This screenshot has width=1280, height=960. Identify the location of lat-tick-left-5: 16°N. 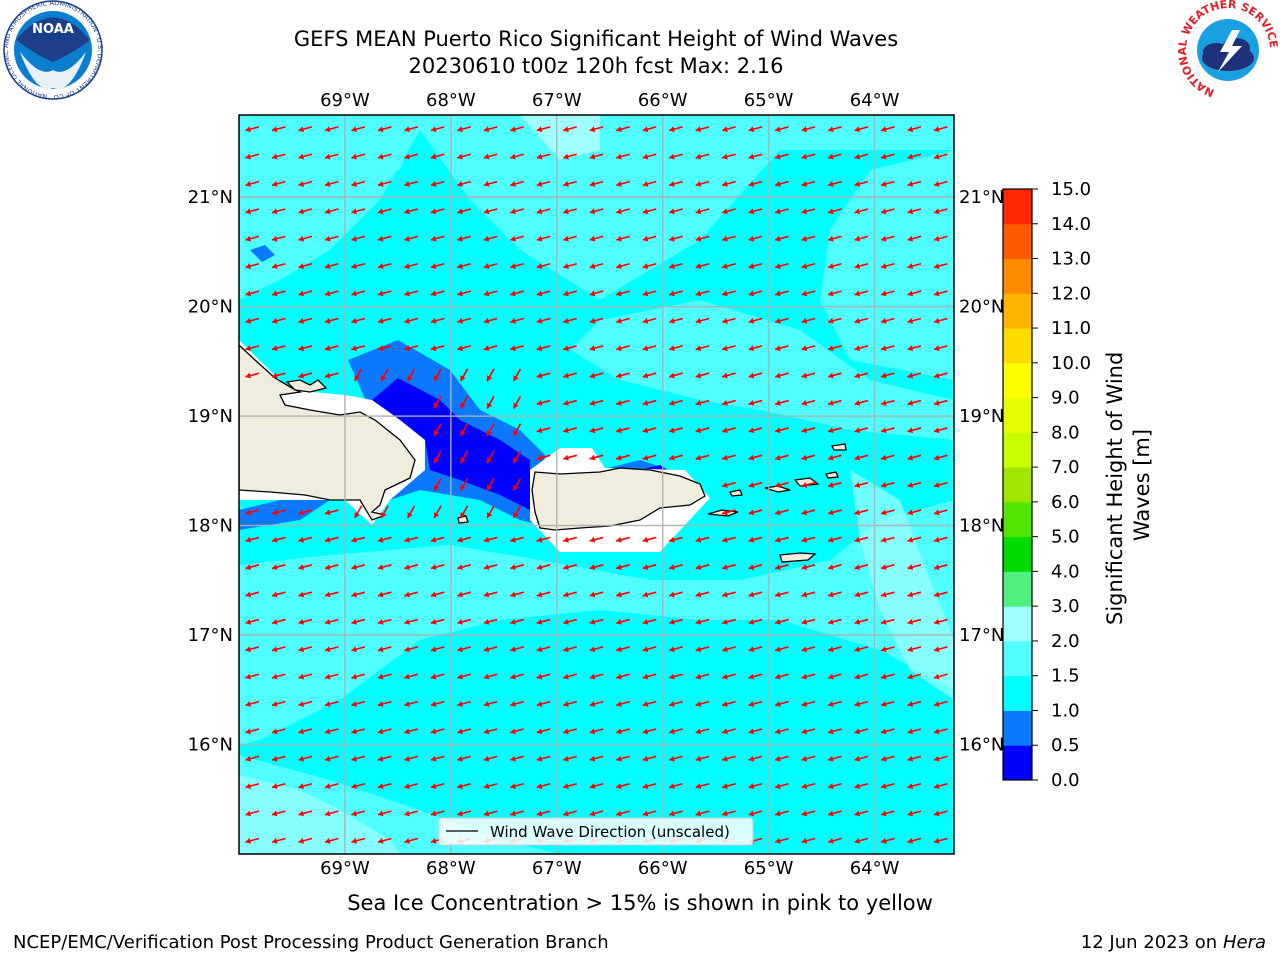
(210, 745).